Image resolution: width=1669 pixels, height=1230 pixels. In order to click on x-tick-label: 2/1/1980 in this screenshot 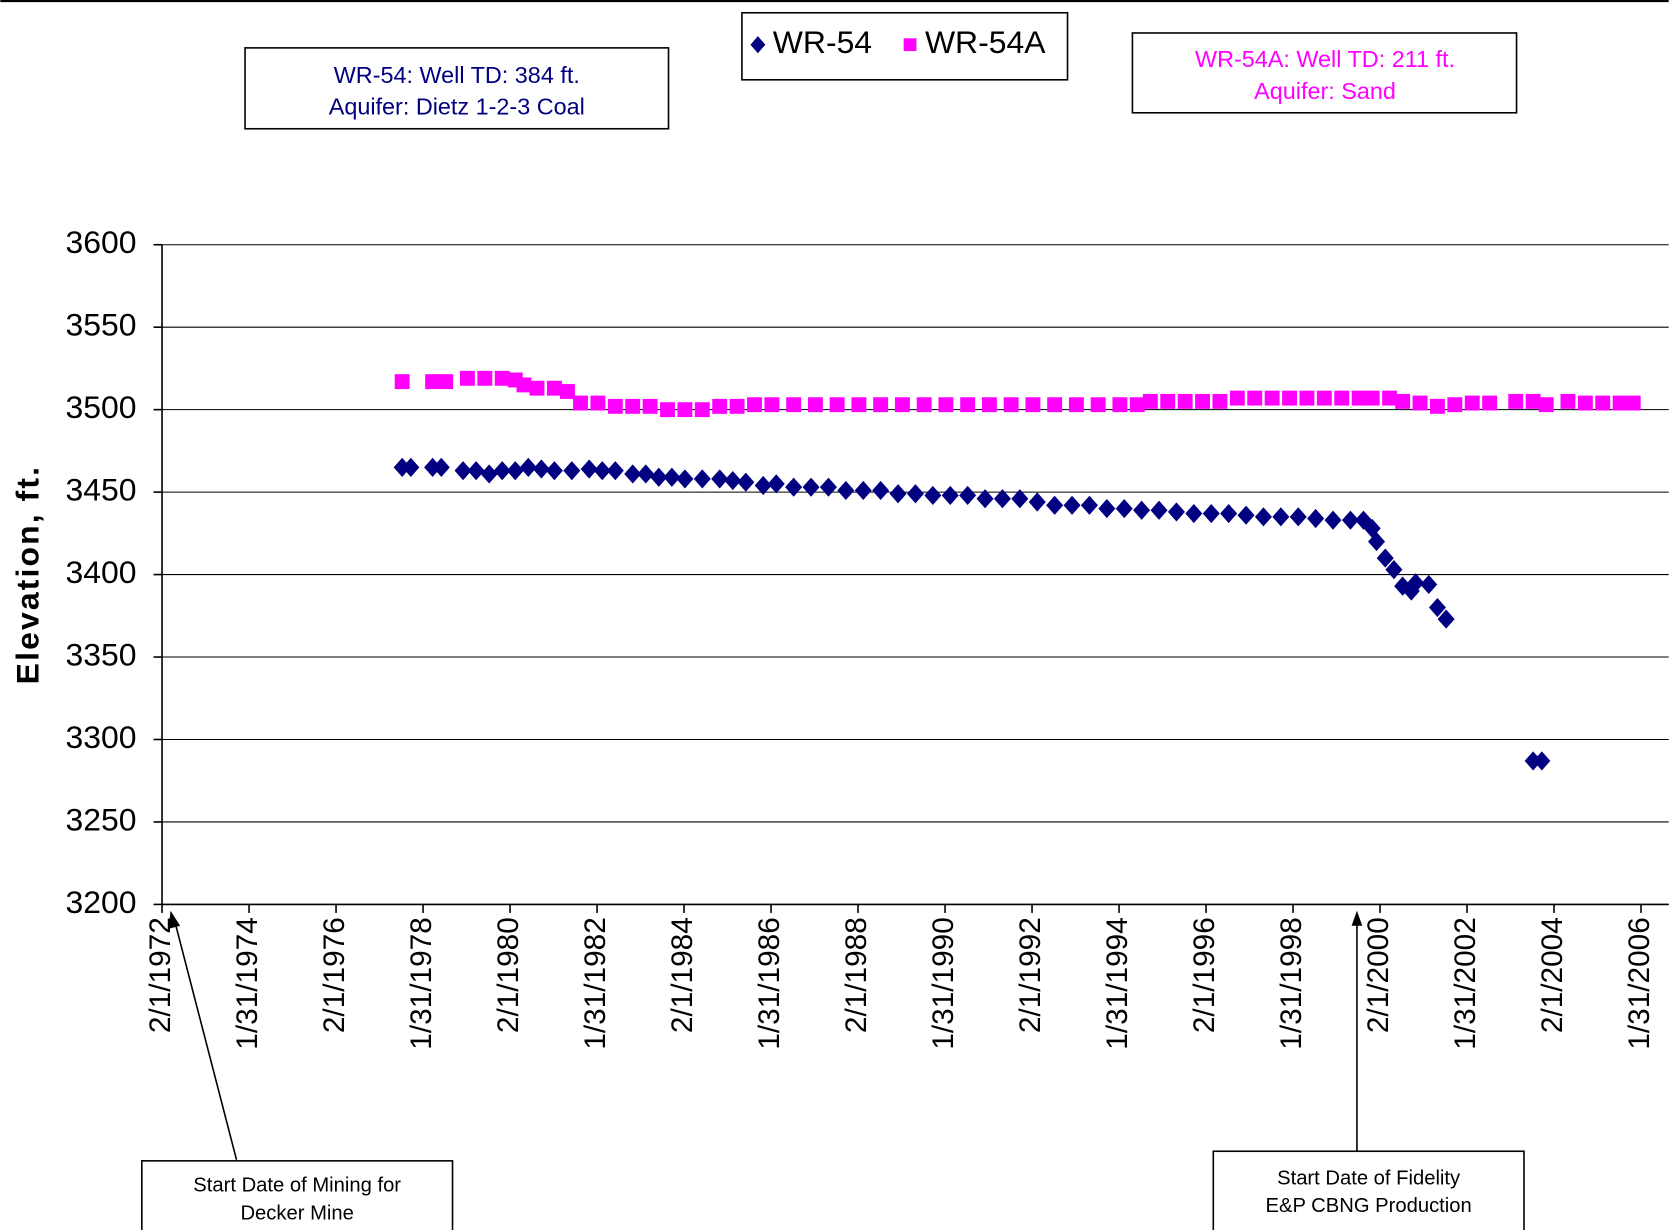, I will do `click(508, 975)`.